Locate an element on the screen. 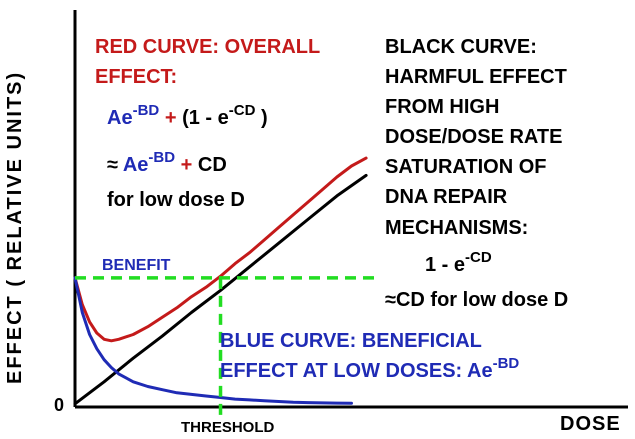 The image size is (635, 439). black-curve-line6: DNA REPAIR is located at coordinates (446, 197).